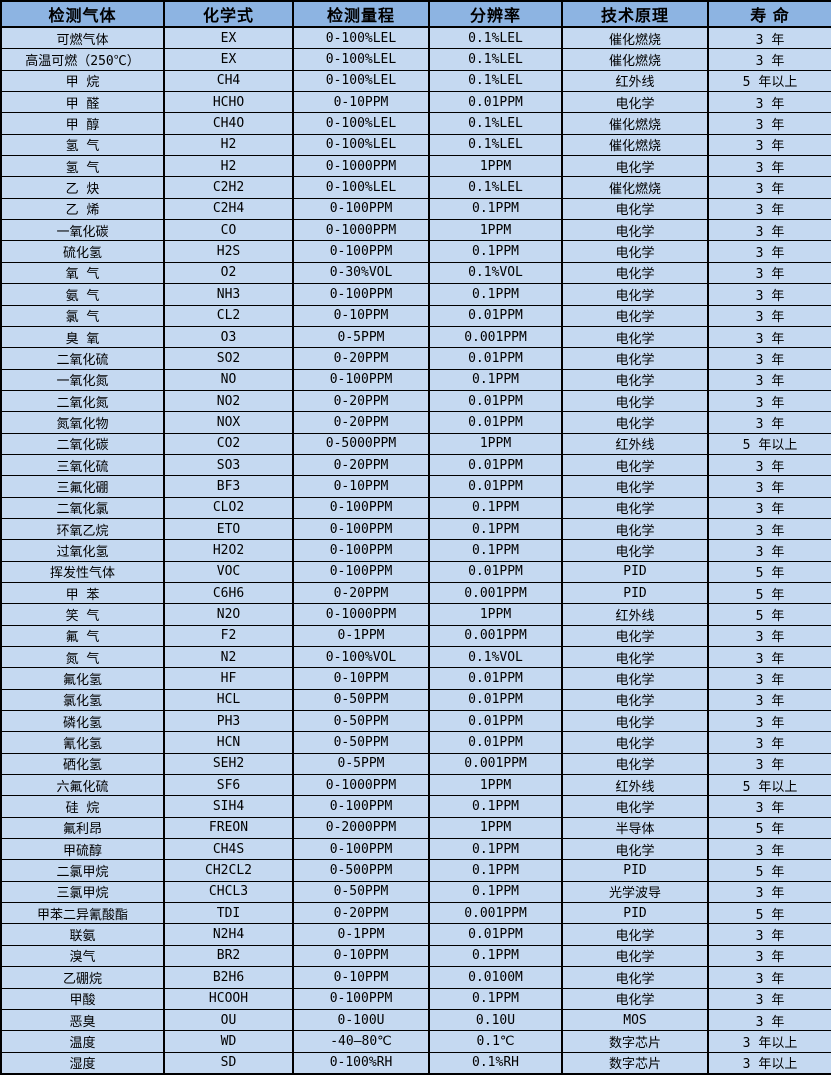  Describe the element at coordinates (228, 934) in the screenshot. I see `cell-formula: N2H4` at that location.